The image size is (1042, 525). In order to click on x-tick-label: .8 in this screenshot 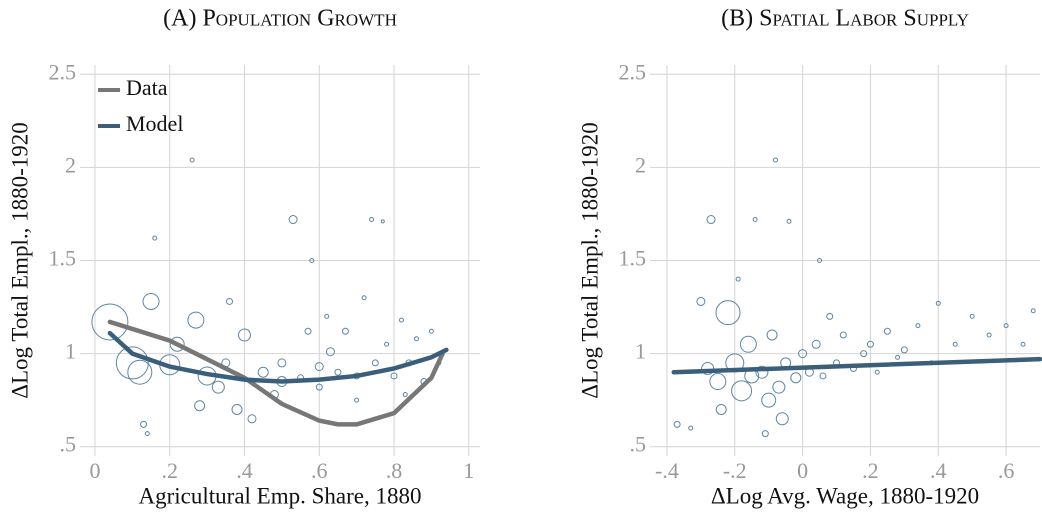, I will do `click(394, 470)`.